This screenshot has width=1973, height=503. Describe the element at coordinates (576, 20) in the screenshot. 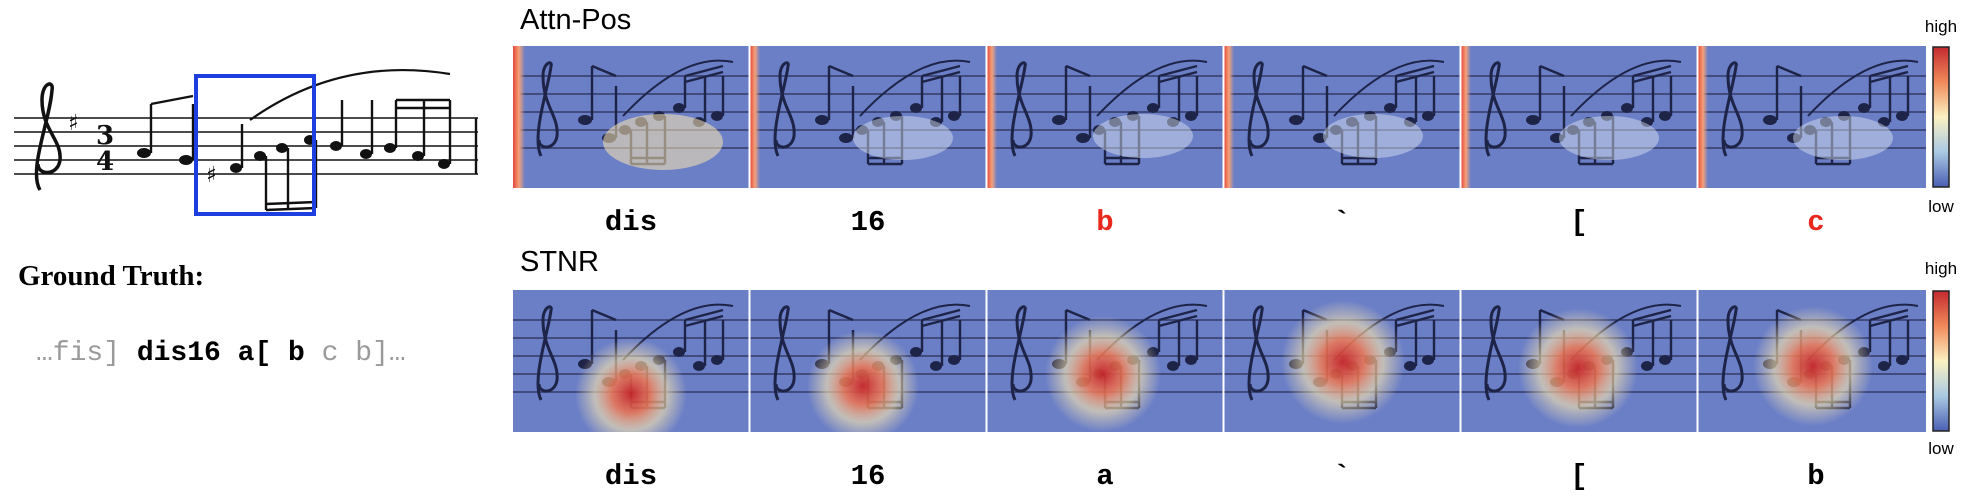

I see `panel-title-attn-pos: Attn-Pos` at that location.